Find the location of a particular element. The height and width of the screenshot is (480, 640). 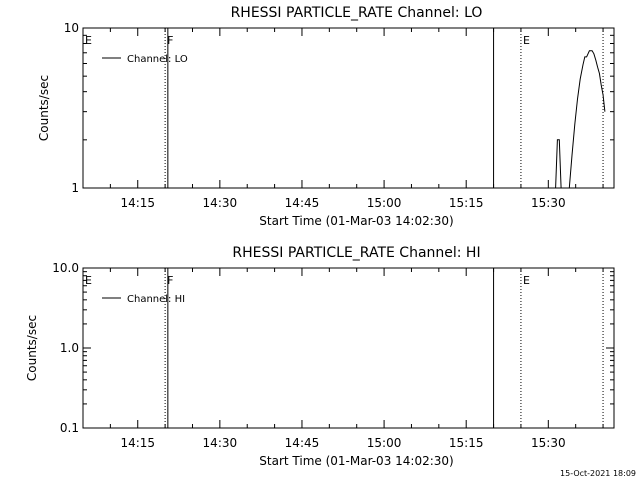

legend-label: Channel: HI is located at coordinates (156, 299).